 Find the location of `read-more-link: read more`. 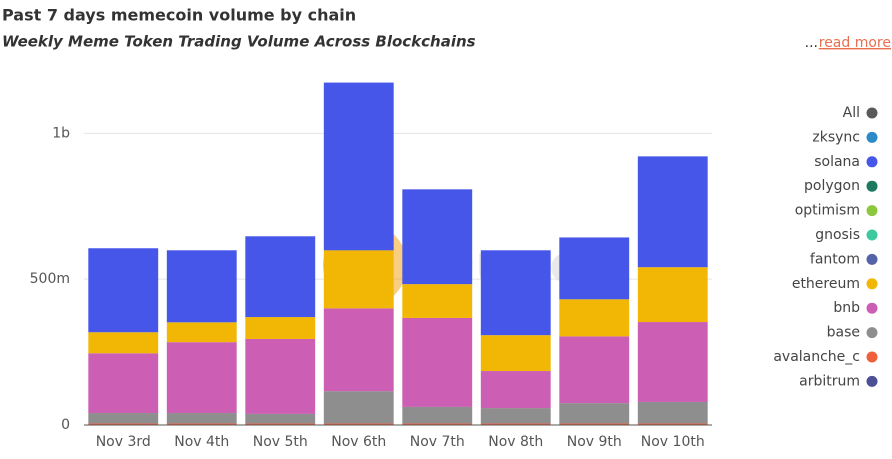

read-more-link: read more is located at coordinates (855, 43).